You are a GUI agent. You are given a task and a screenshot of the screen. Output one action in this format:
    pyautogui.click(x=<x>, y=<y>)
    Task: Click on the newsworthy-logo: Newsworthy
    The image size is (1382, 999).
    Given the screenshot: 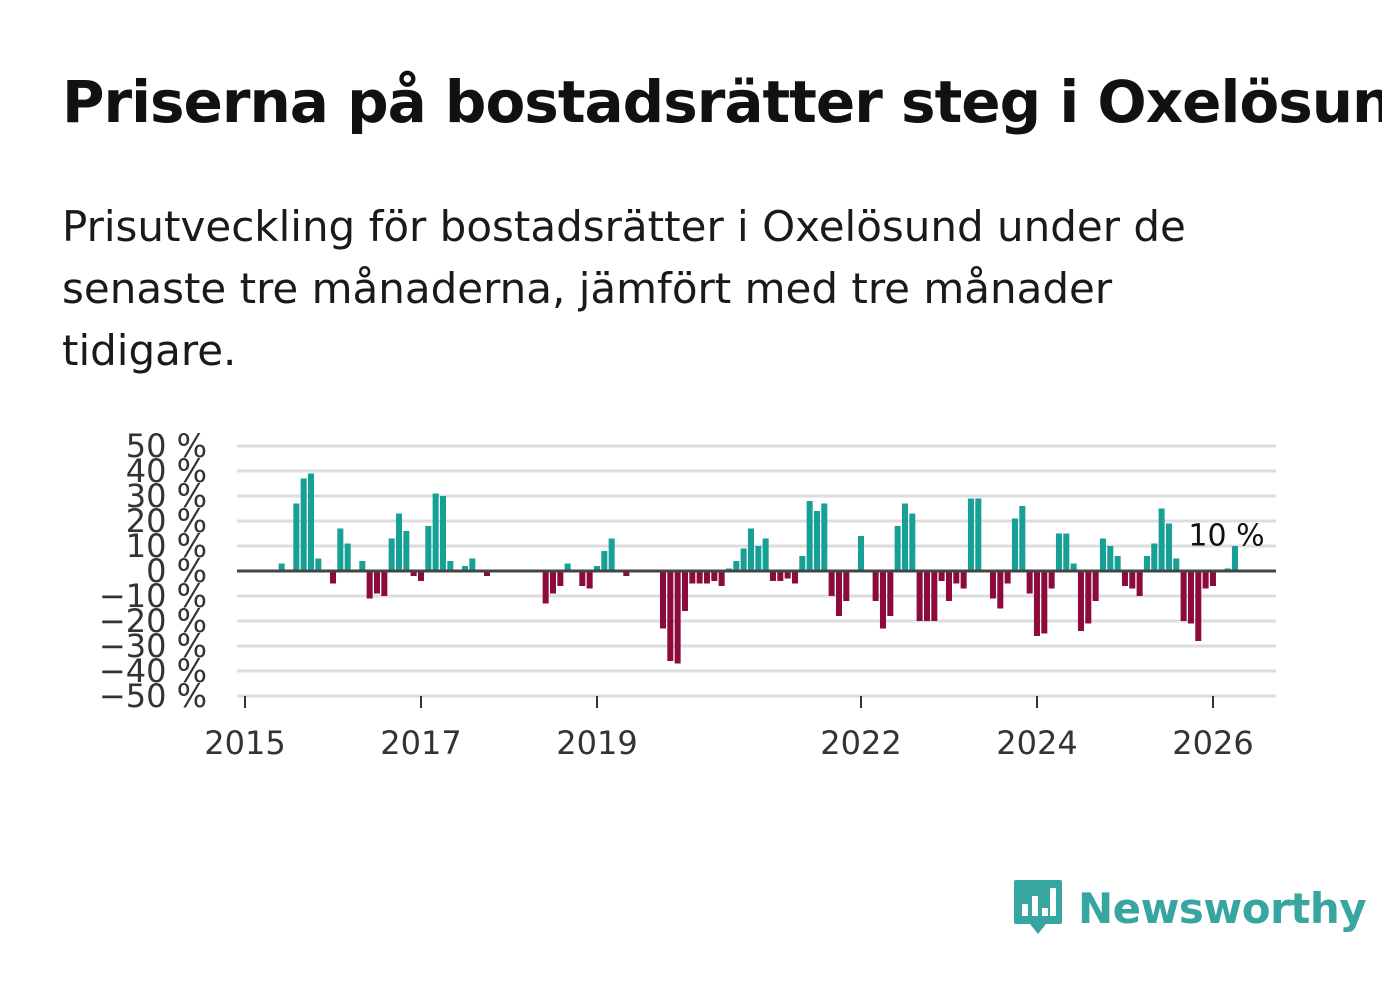 What is the action you would take?
    pyautogui.click(x=1189, y=908)
    